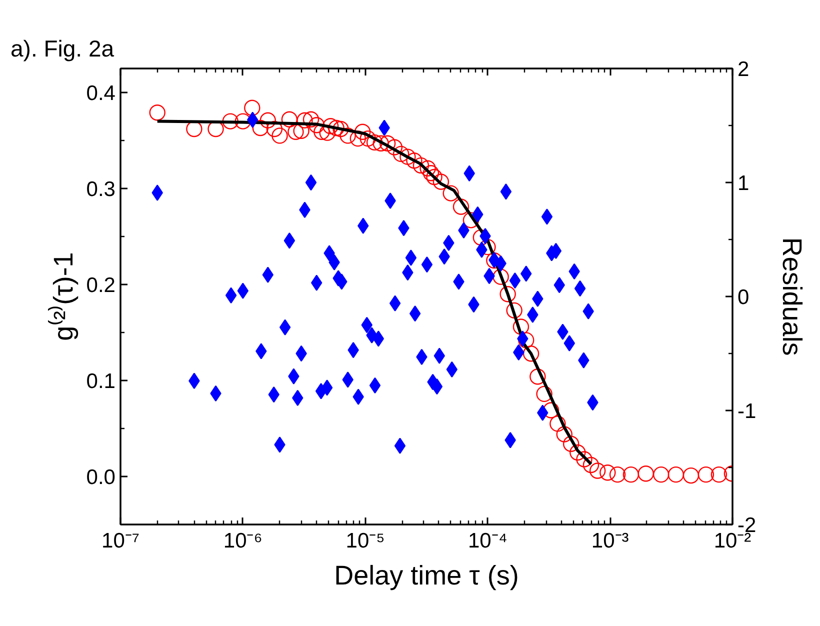 The height and width of the screenshot is (626, 820). Describe the element at coordinates (101, 285) in the screenshot. I see `y-tick-label: 0.2` at that location.